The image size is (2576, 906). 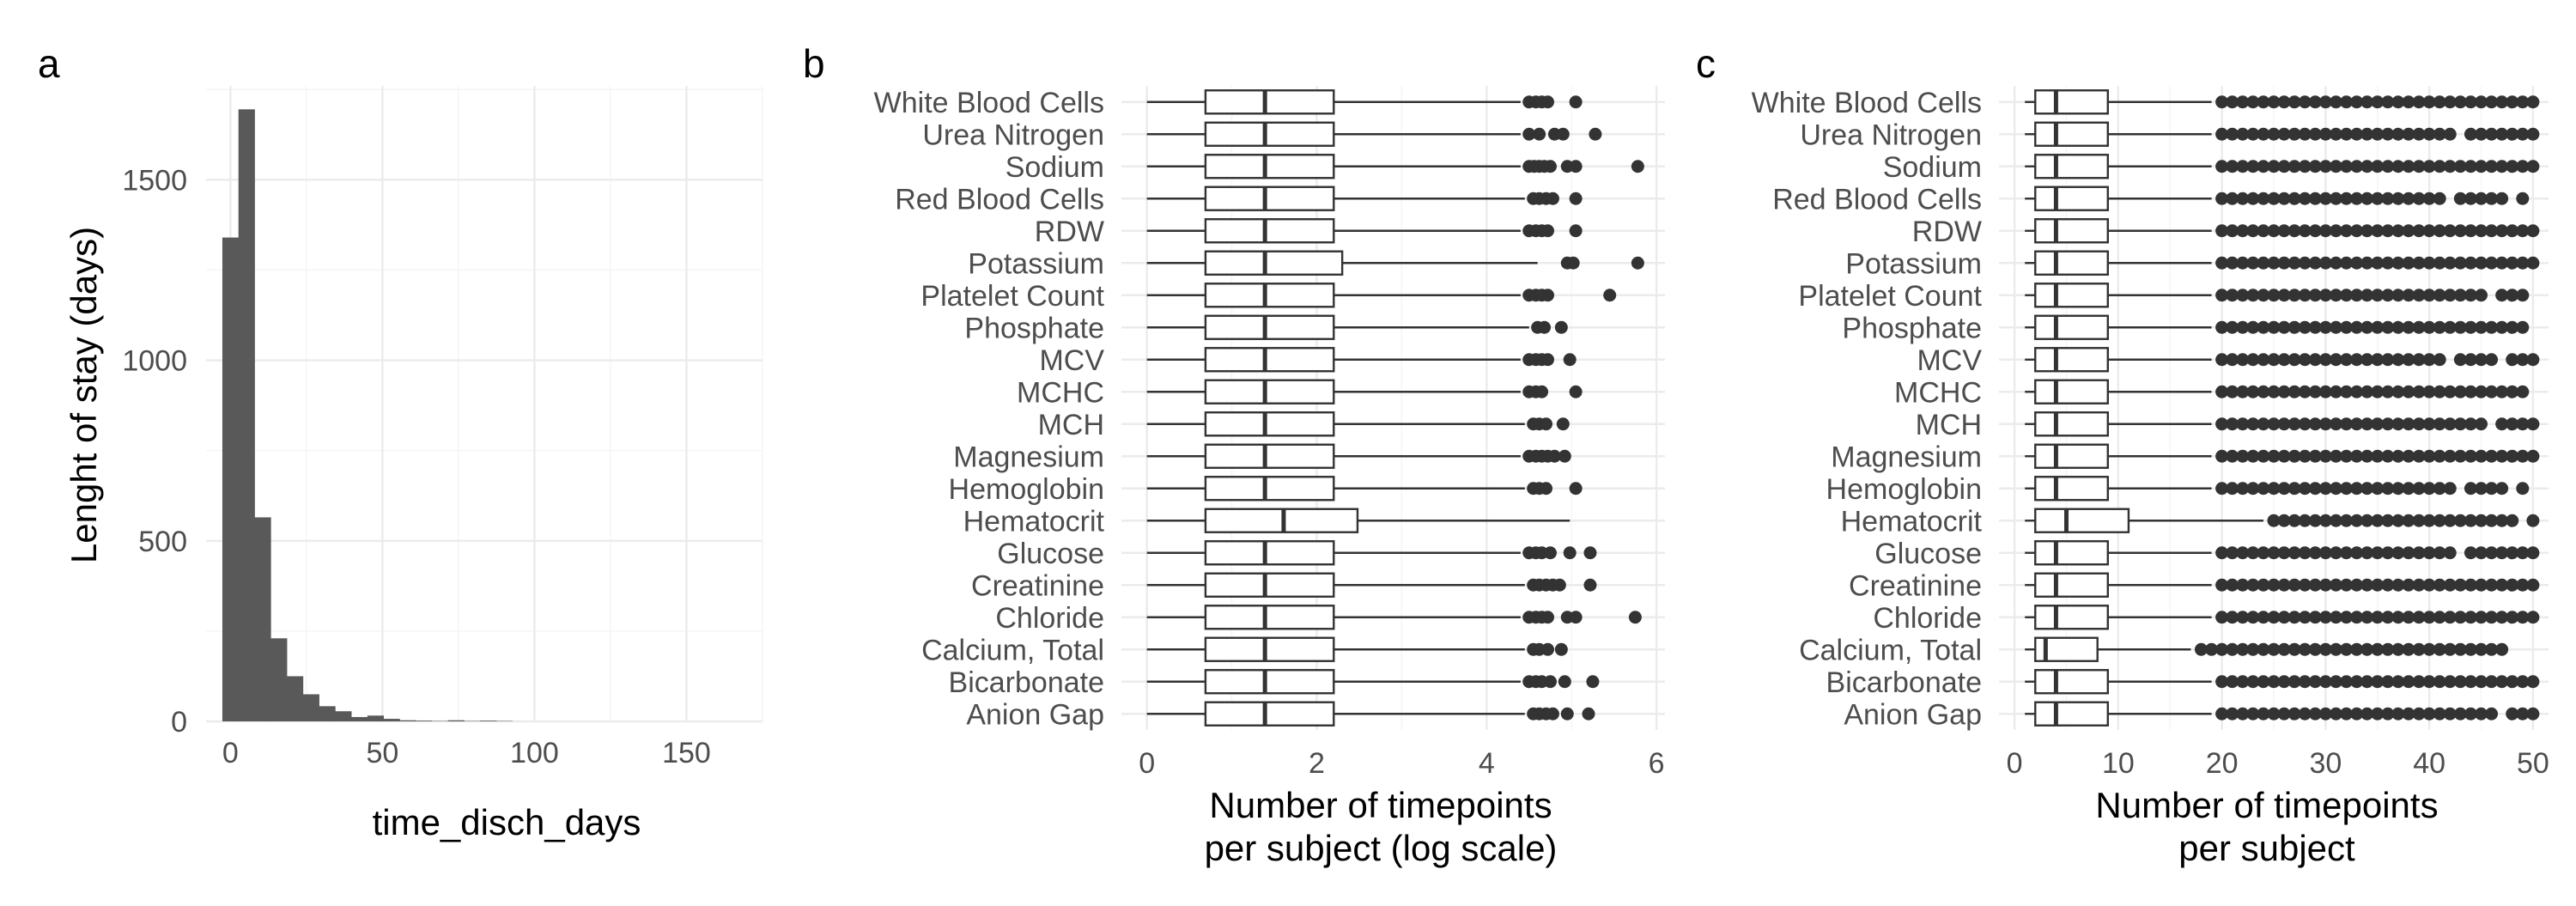 I want to click on panel-c-box-anion-gap, so click(x=2282, y=714).